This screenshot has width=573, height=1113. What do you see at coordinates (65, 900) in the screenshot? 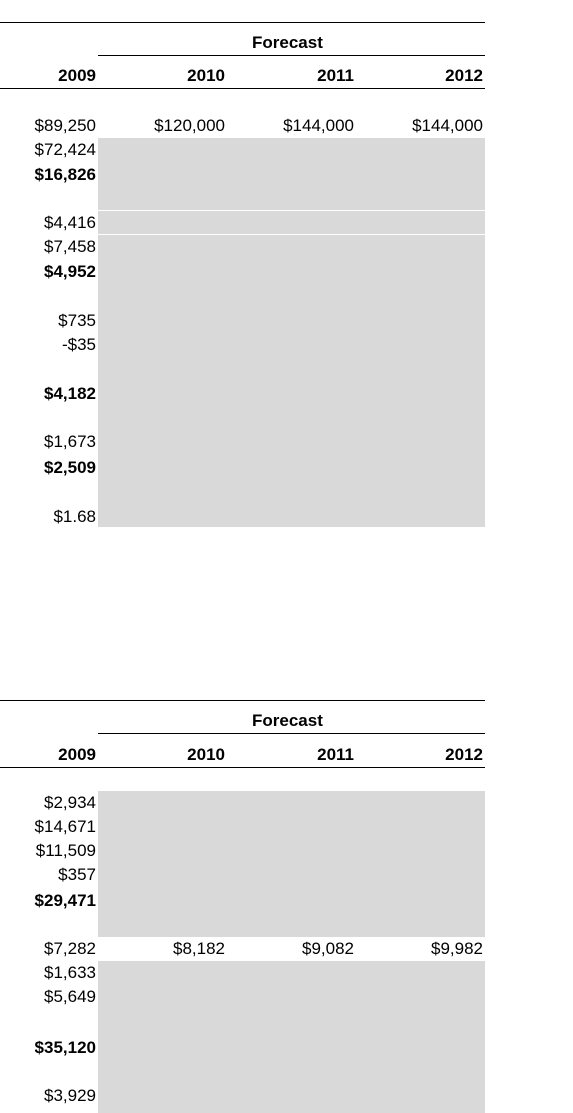
I see `table-cell: $29,471` at bounding box center [65, 900].